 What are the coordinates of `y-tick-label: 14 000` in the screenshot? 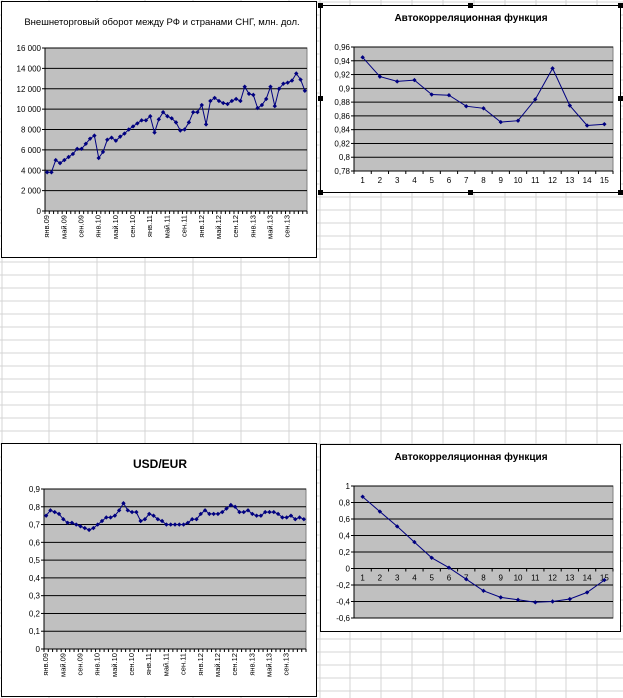 It's located at (29, 68).